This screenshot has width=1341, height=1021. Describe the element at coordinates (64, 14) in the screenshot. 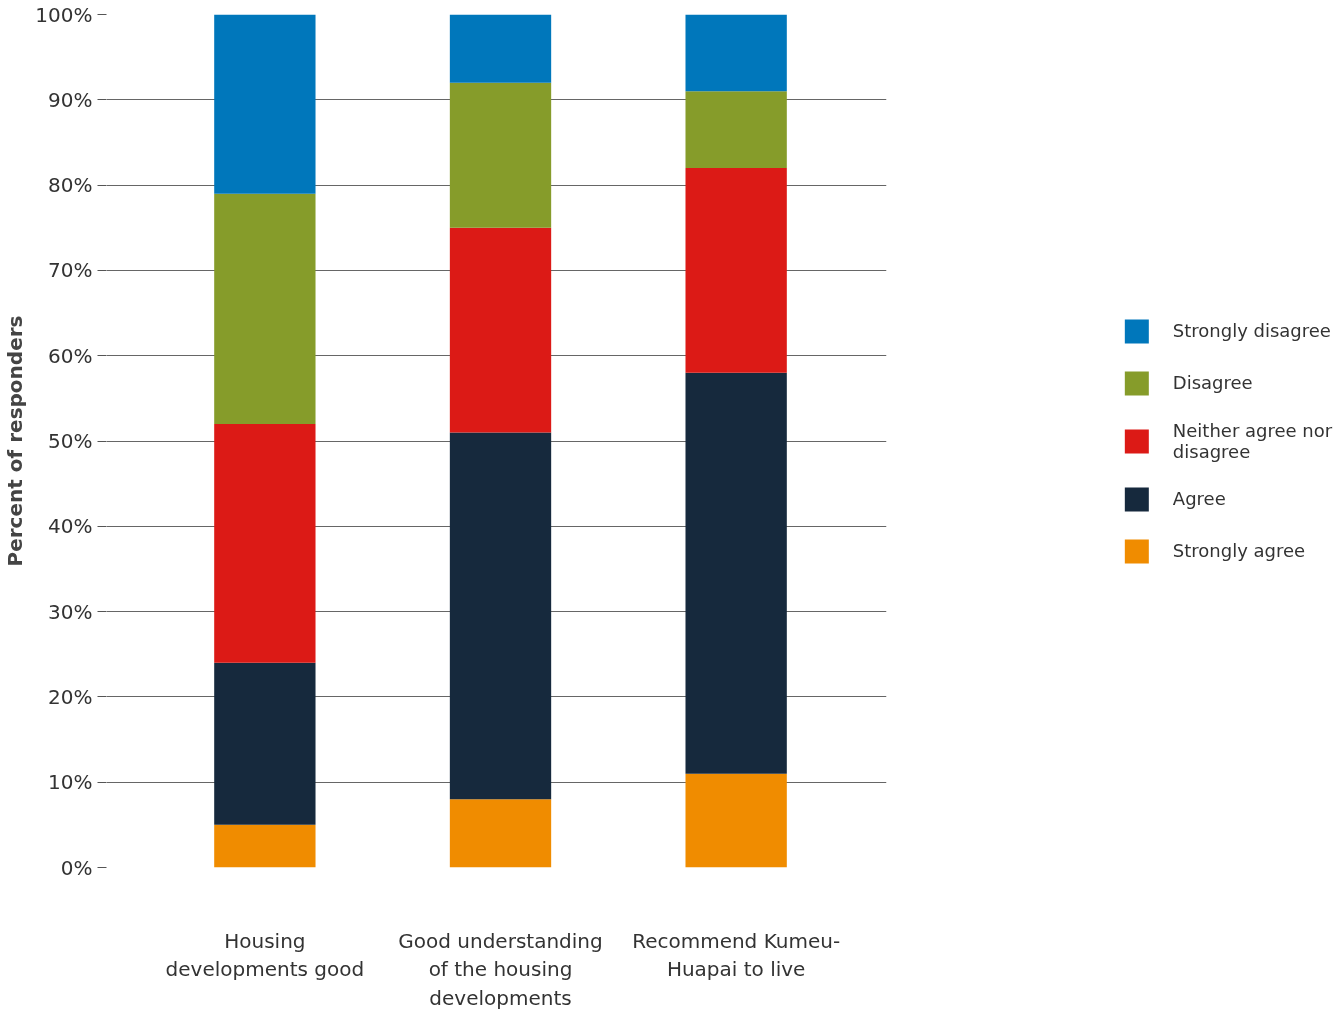

I see `y-tick-label: 100%` at that location.